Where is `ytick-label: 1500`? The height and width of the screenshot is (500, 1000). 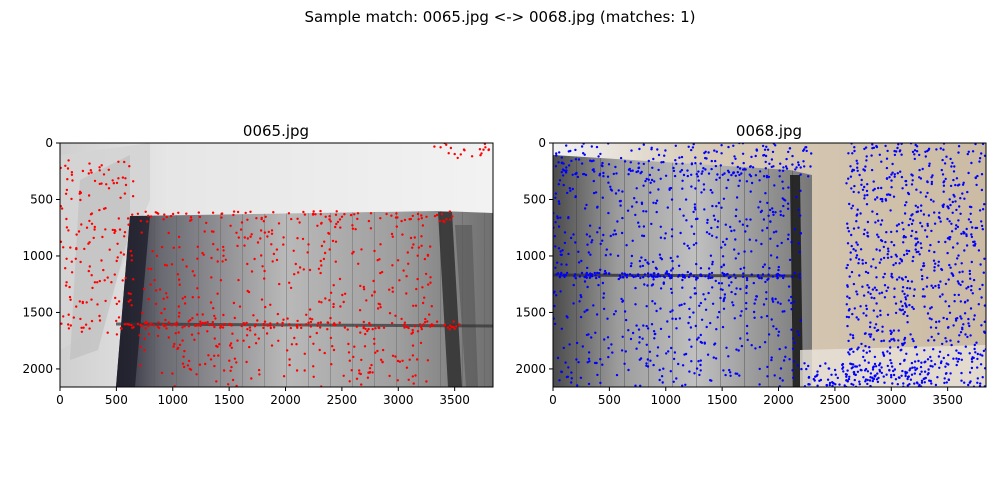
ytick-label: 1500 is located at coordinates (37, 312).